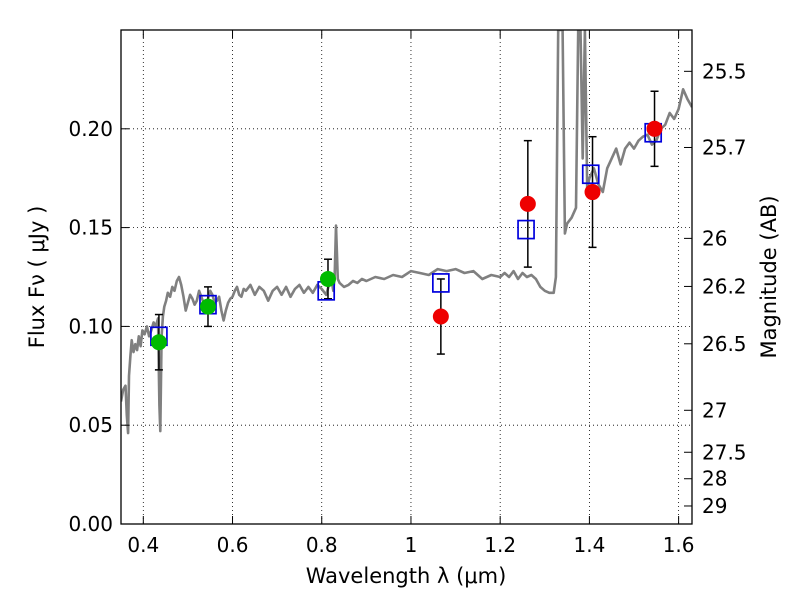 This screenshot has width=800, height=600. Describe the element at coordinates (714, 238) in the screenshot. I see `y2-tick-label: 26` at that location.